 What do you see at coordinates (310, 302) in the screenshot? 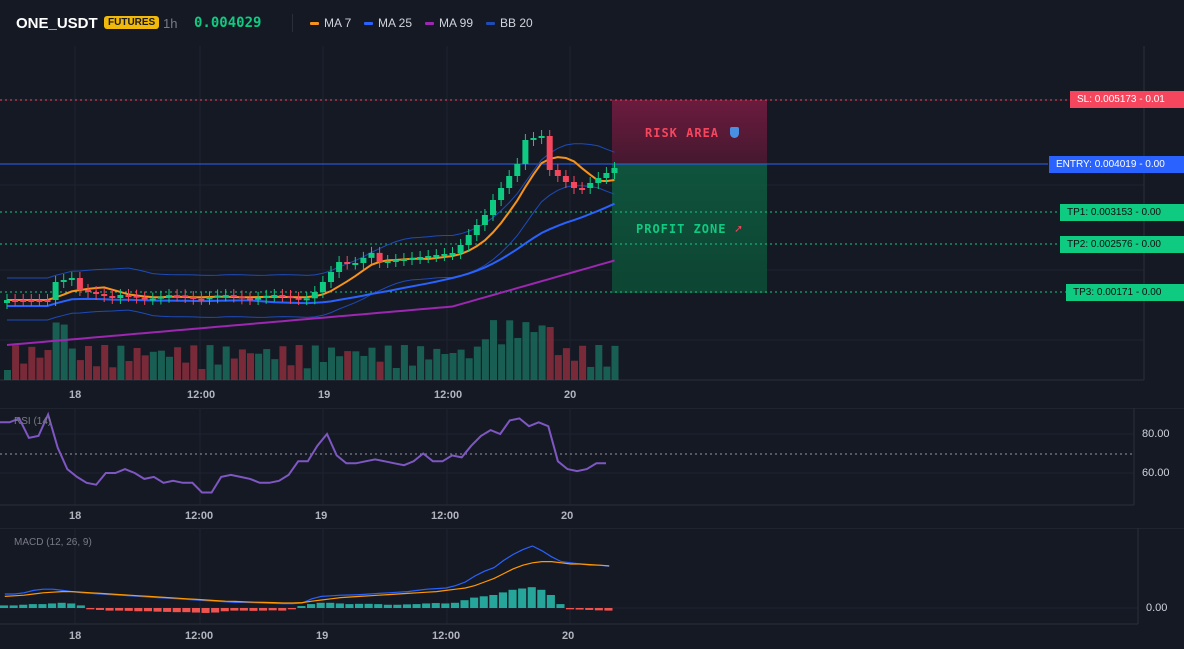
I see `ma99-line` at bounding box center [310, 302].